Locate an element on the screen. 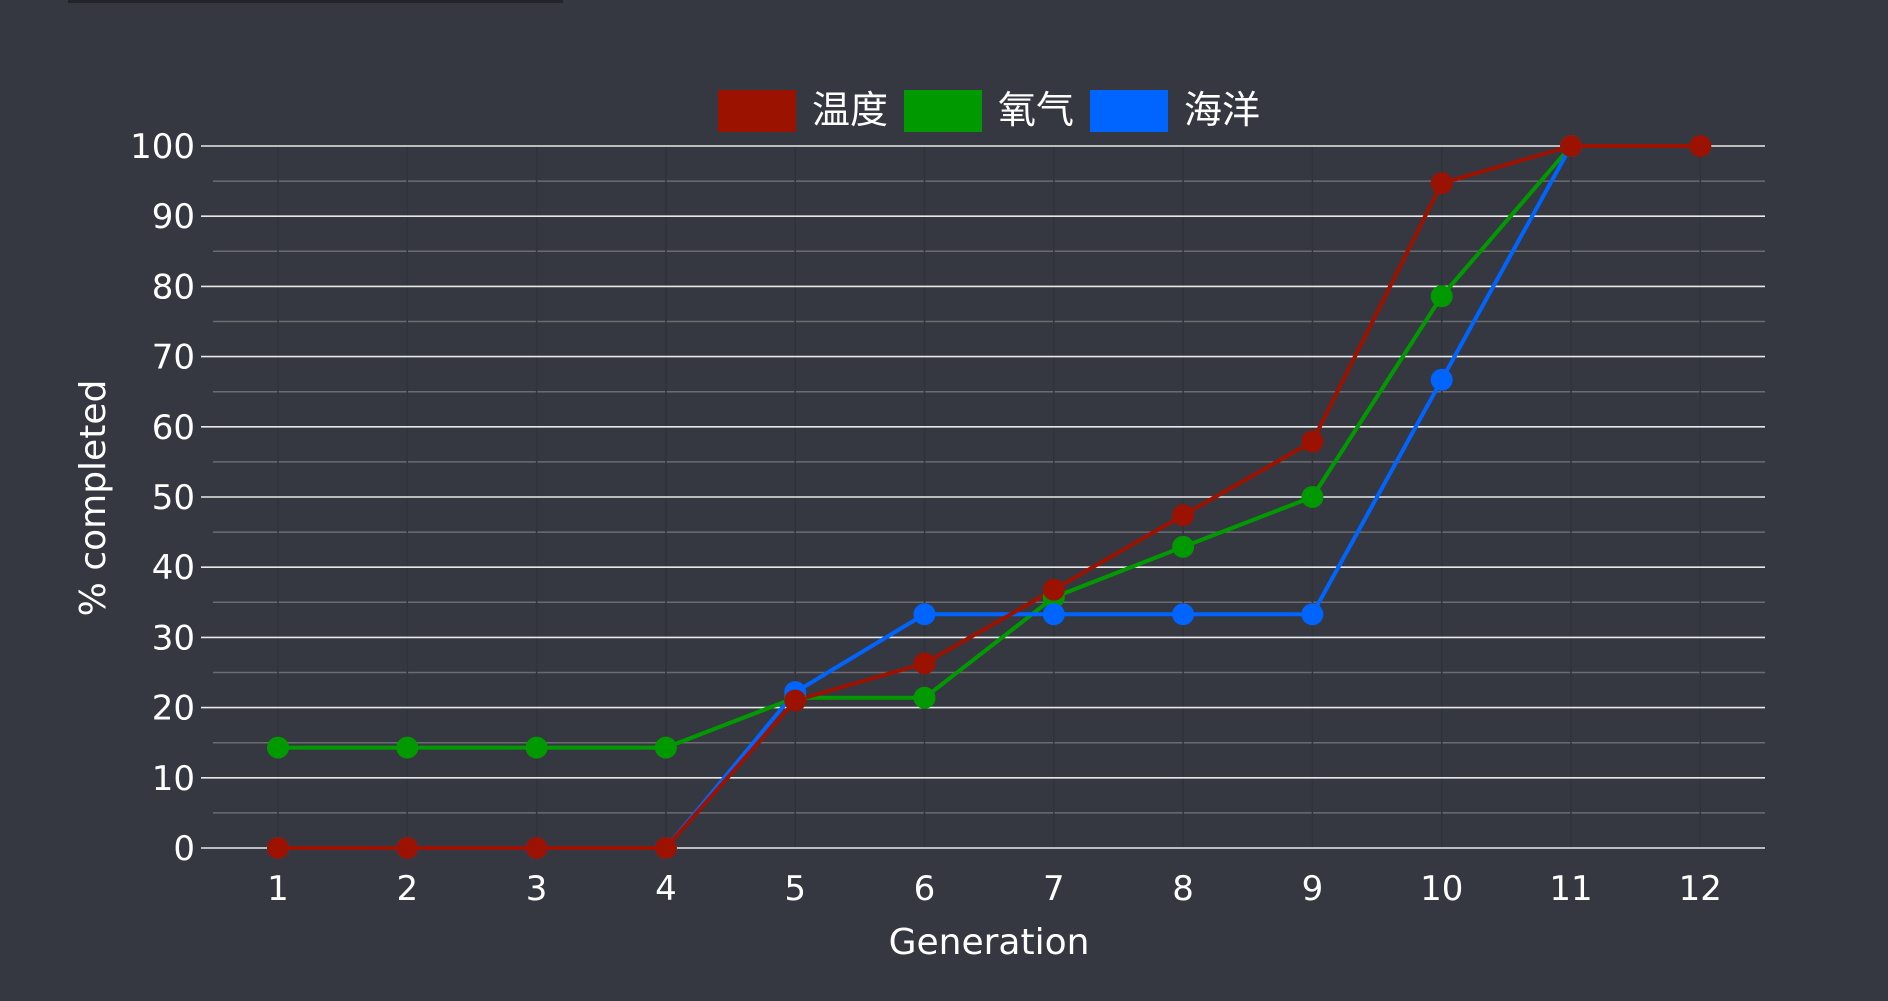  top-scrollbar is located at coordinates (315, 1).